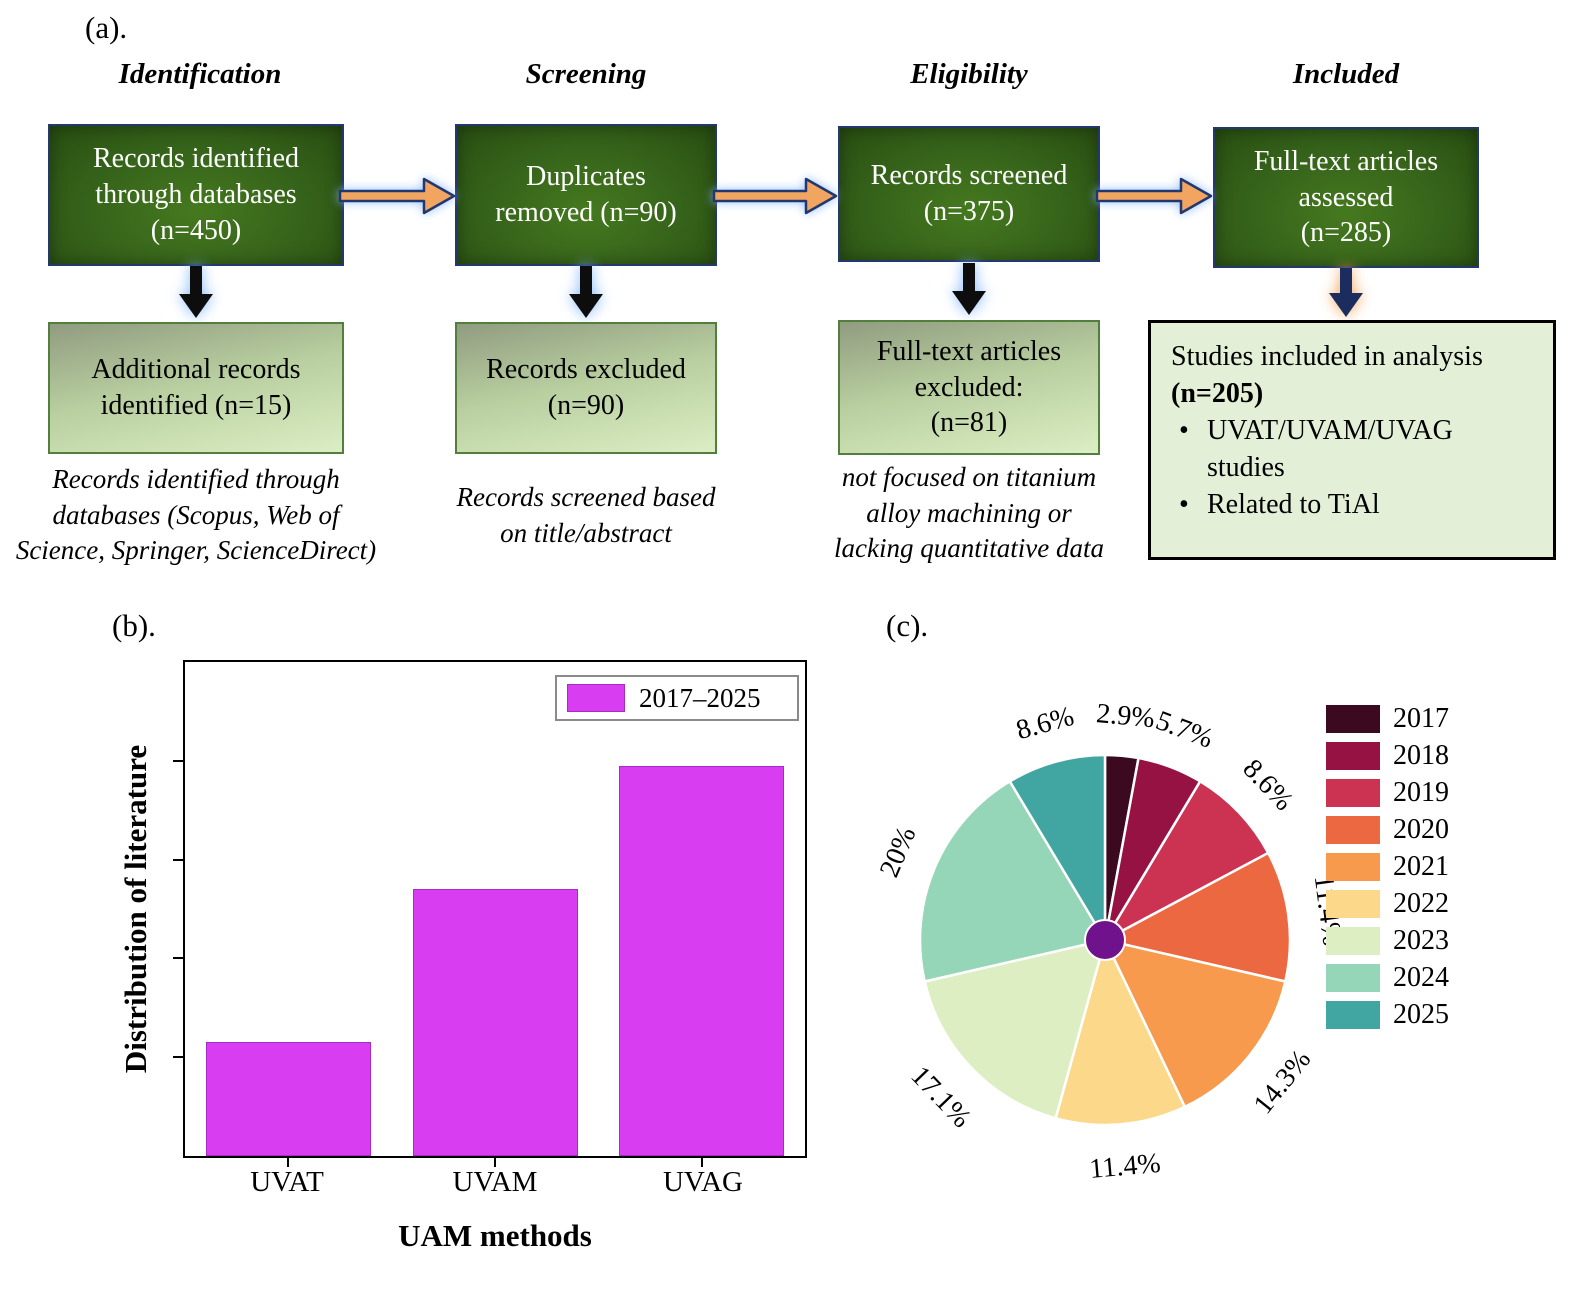 This screenshot has width=1579, height=1295. I want to click on legend-label: 2022, so click(1421, 903).